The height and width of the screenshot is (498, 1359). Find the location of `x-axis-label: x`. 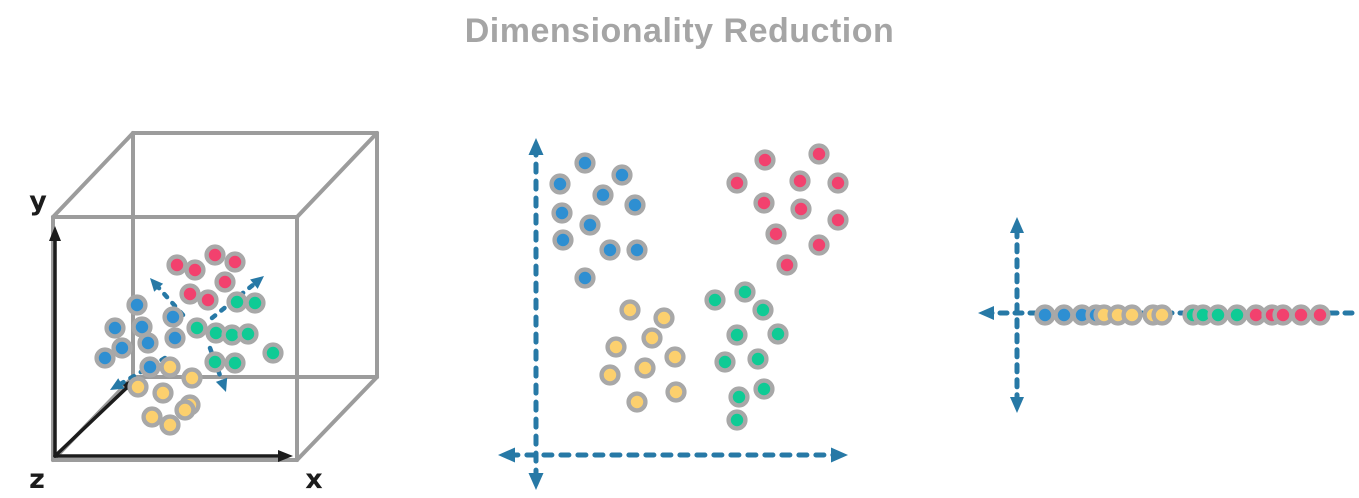

x-axis-label: x is located at coordinates (313, 479).